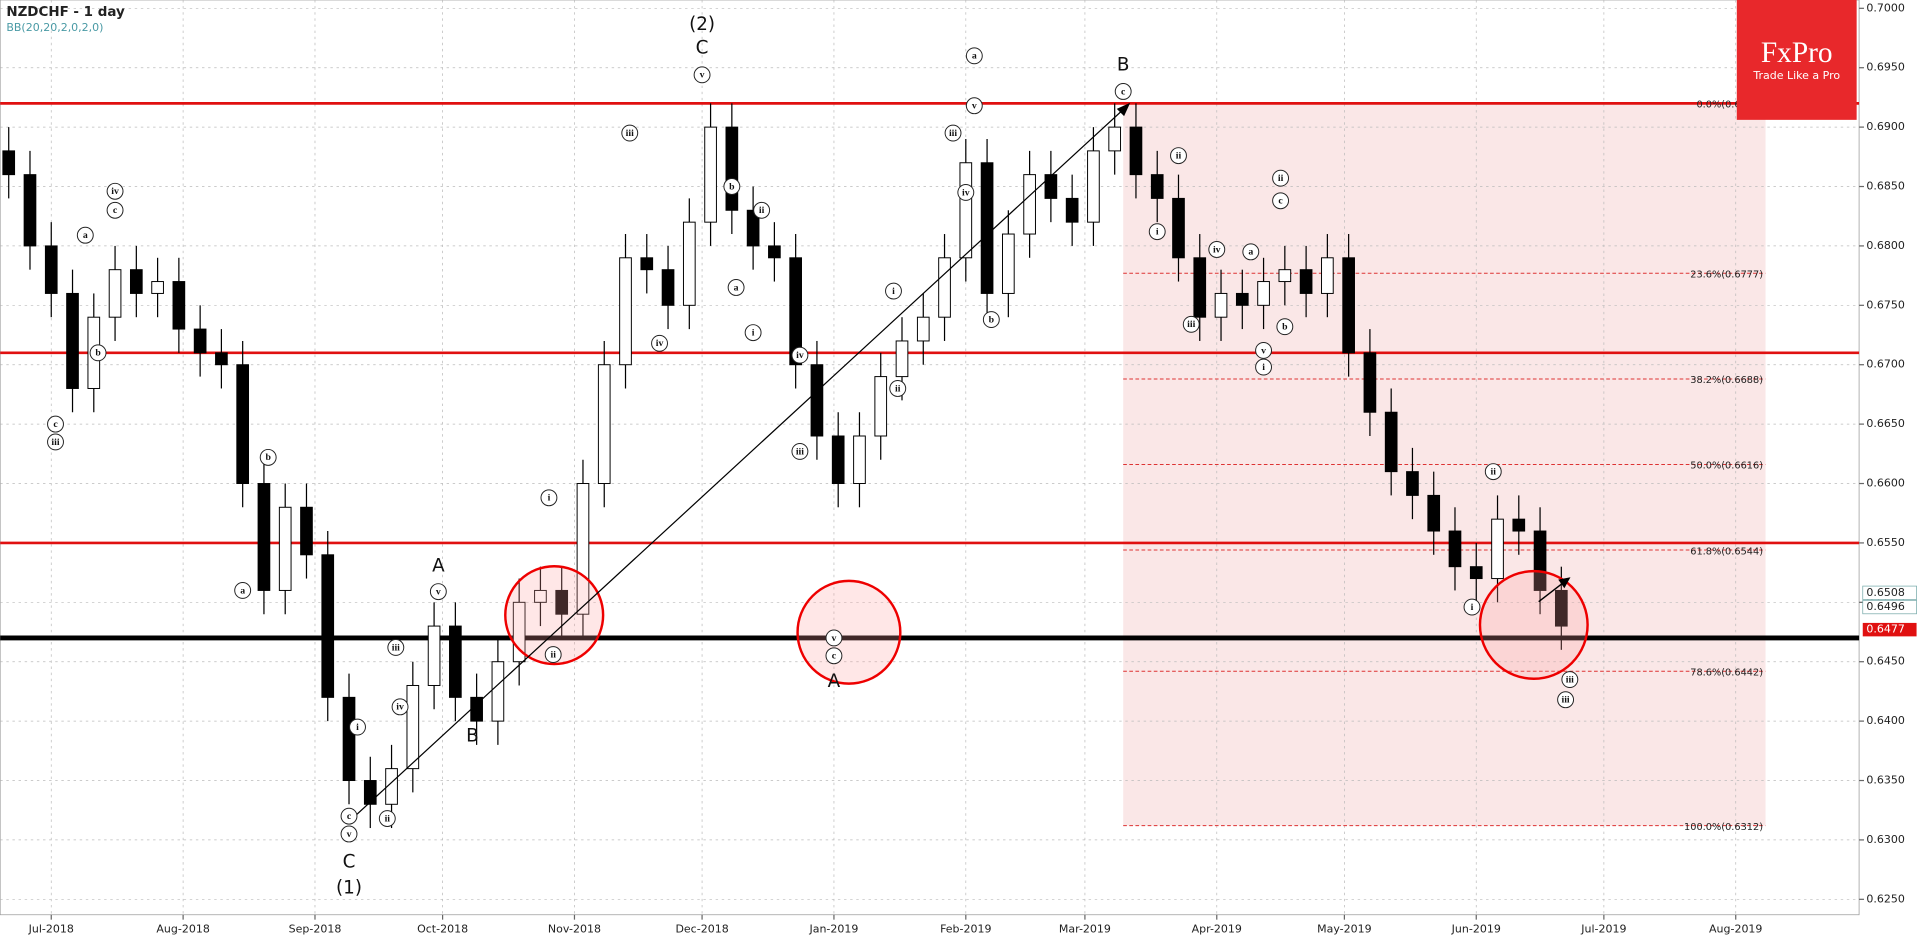 The height and width of the screenshot is (938, 1918). I want to click on x-tick-label: Mar-2019, so click(1085, 928).